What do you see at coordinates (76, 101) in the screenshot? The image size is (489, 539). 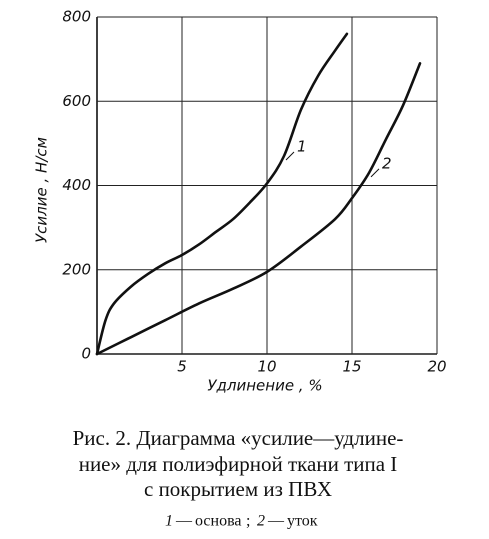 I see `y-tick-label: 600` at bounding box center [76, 101].